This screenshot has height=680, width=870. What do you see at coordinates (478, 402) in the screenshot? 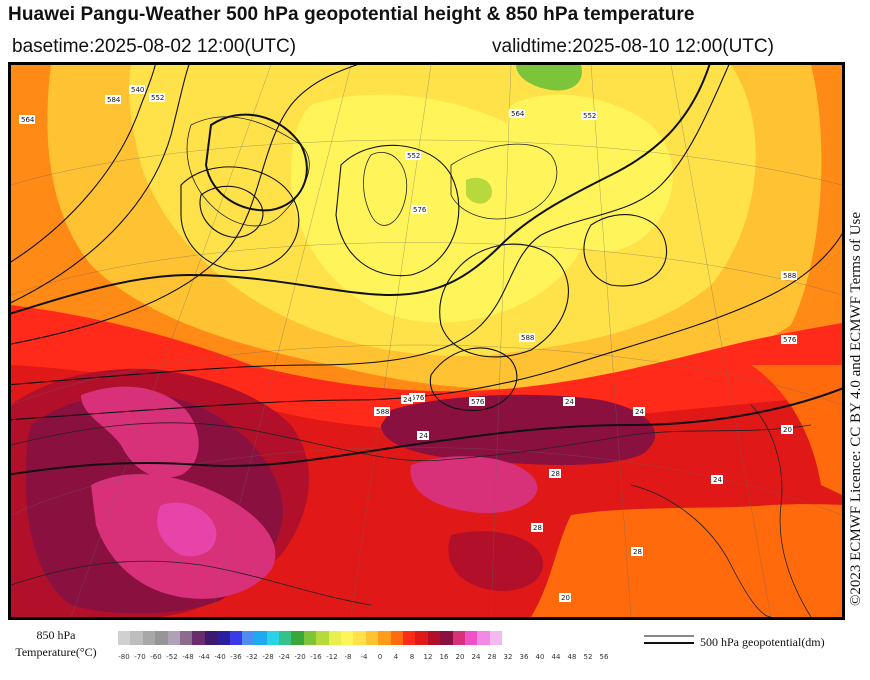
I see `height-label-2: 576` at bounding box center [478, 402].